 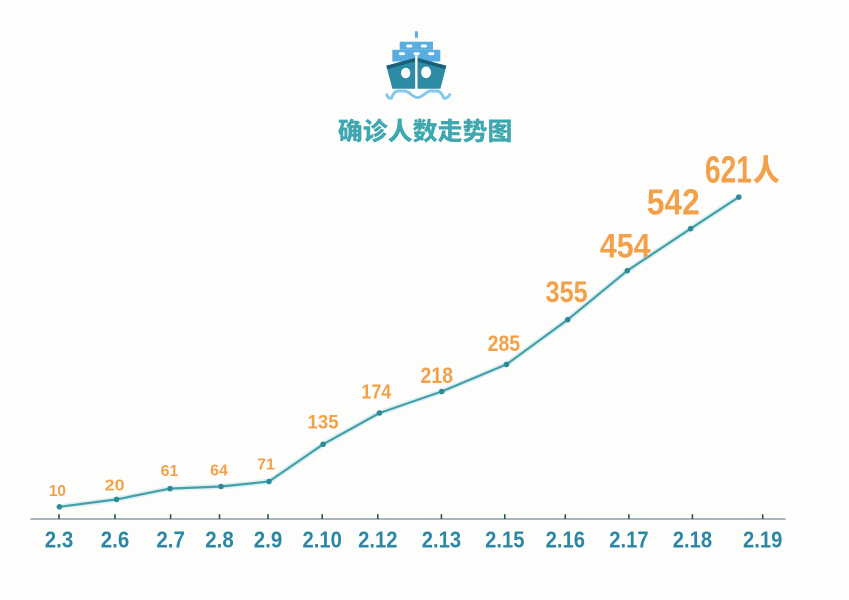 I want to click on svg-text: 542, so click(x=673, y=202).